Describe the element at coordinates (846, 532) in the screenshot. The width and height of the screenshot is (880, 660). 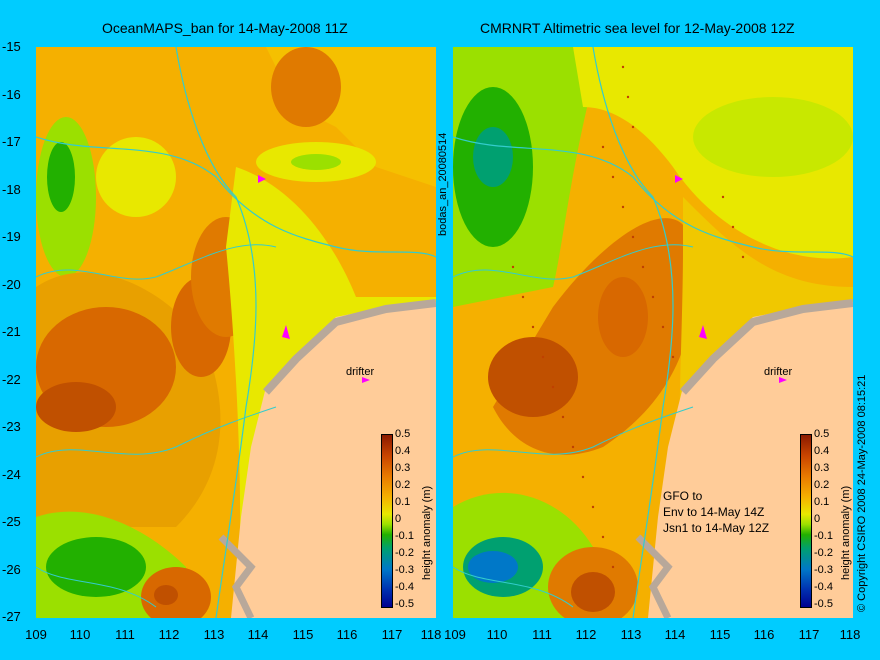
I see `colorbar-right-title: height anomaly (m)` at that location.